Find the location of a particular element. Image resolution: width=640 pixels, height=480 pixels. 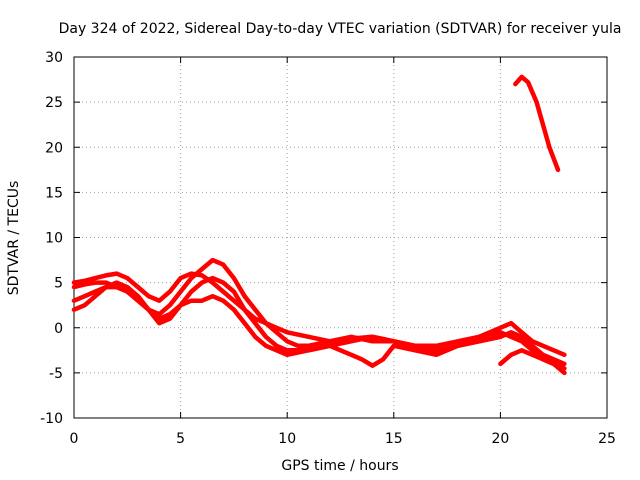

y-tick-label: 5 is located at coordinates (58, 284).